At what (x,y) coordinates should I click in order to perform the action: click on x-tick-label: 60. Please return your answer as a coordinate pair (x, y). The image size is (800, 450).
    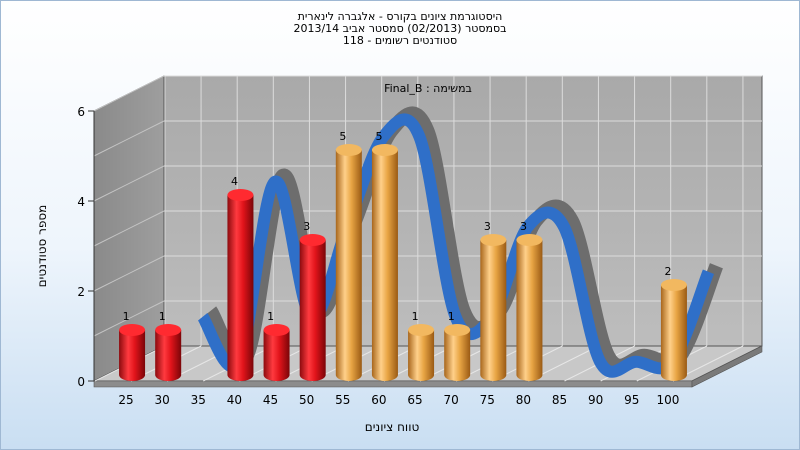
    Looking at the image, I should click on (378, 400).